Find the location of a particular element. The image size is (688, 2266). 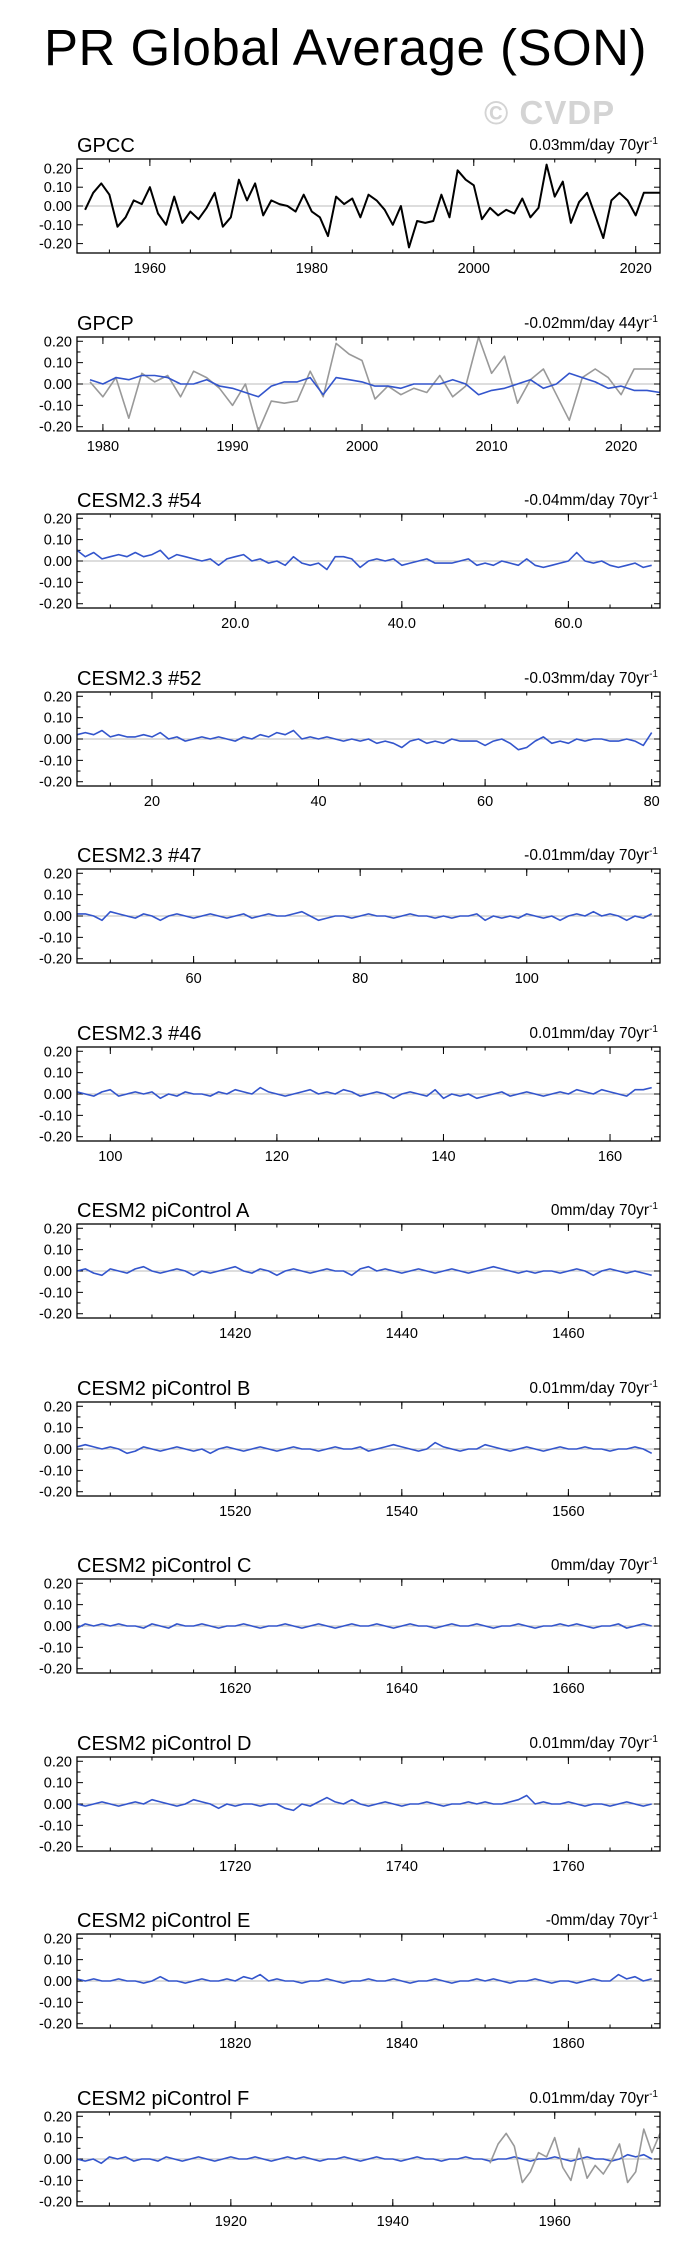

x-tick-label: 1460 is located at coordinates (568, 1334).